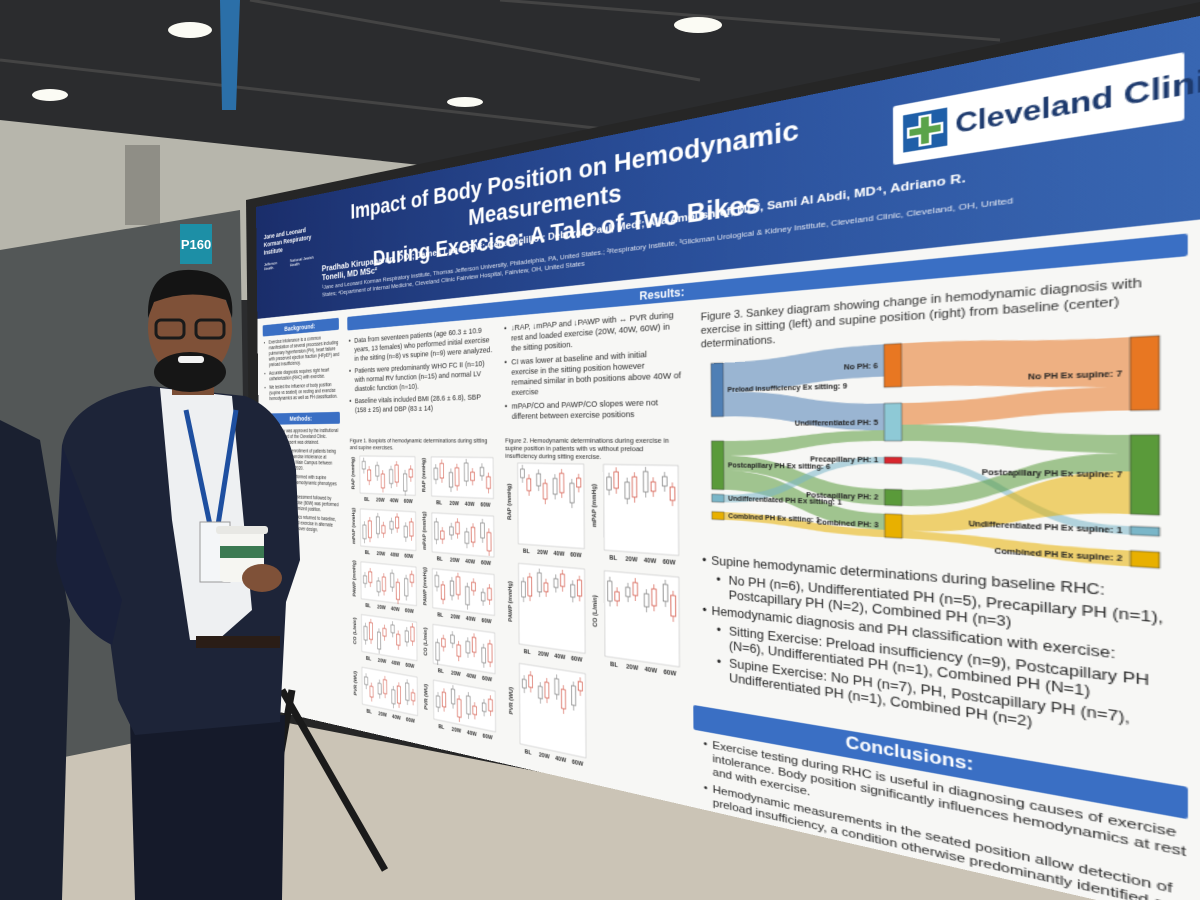 This screenshot has width=1200, height=900. Describe the element at coordinates (500, 71) in the screenshot. I see `ceiling-beams` at that location.